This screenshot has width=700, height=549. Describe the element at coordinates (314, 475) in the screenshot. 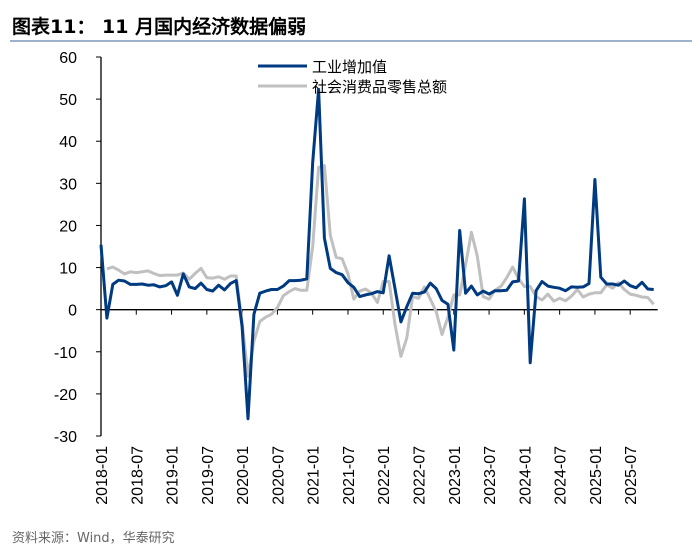

I see `x-tick-label: 2021-01` at that location.